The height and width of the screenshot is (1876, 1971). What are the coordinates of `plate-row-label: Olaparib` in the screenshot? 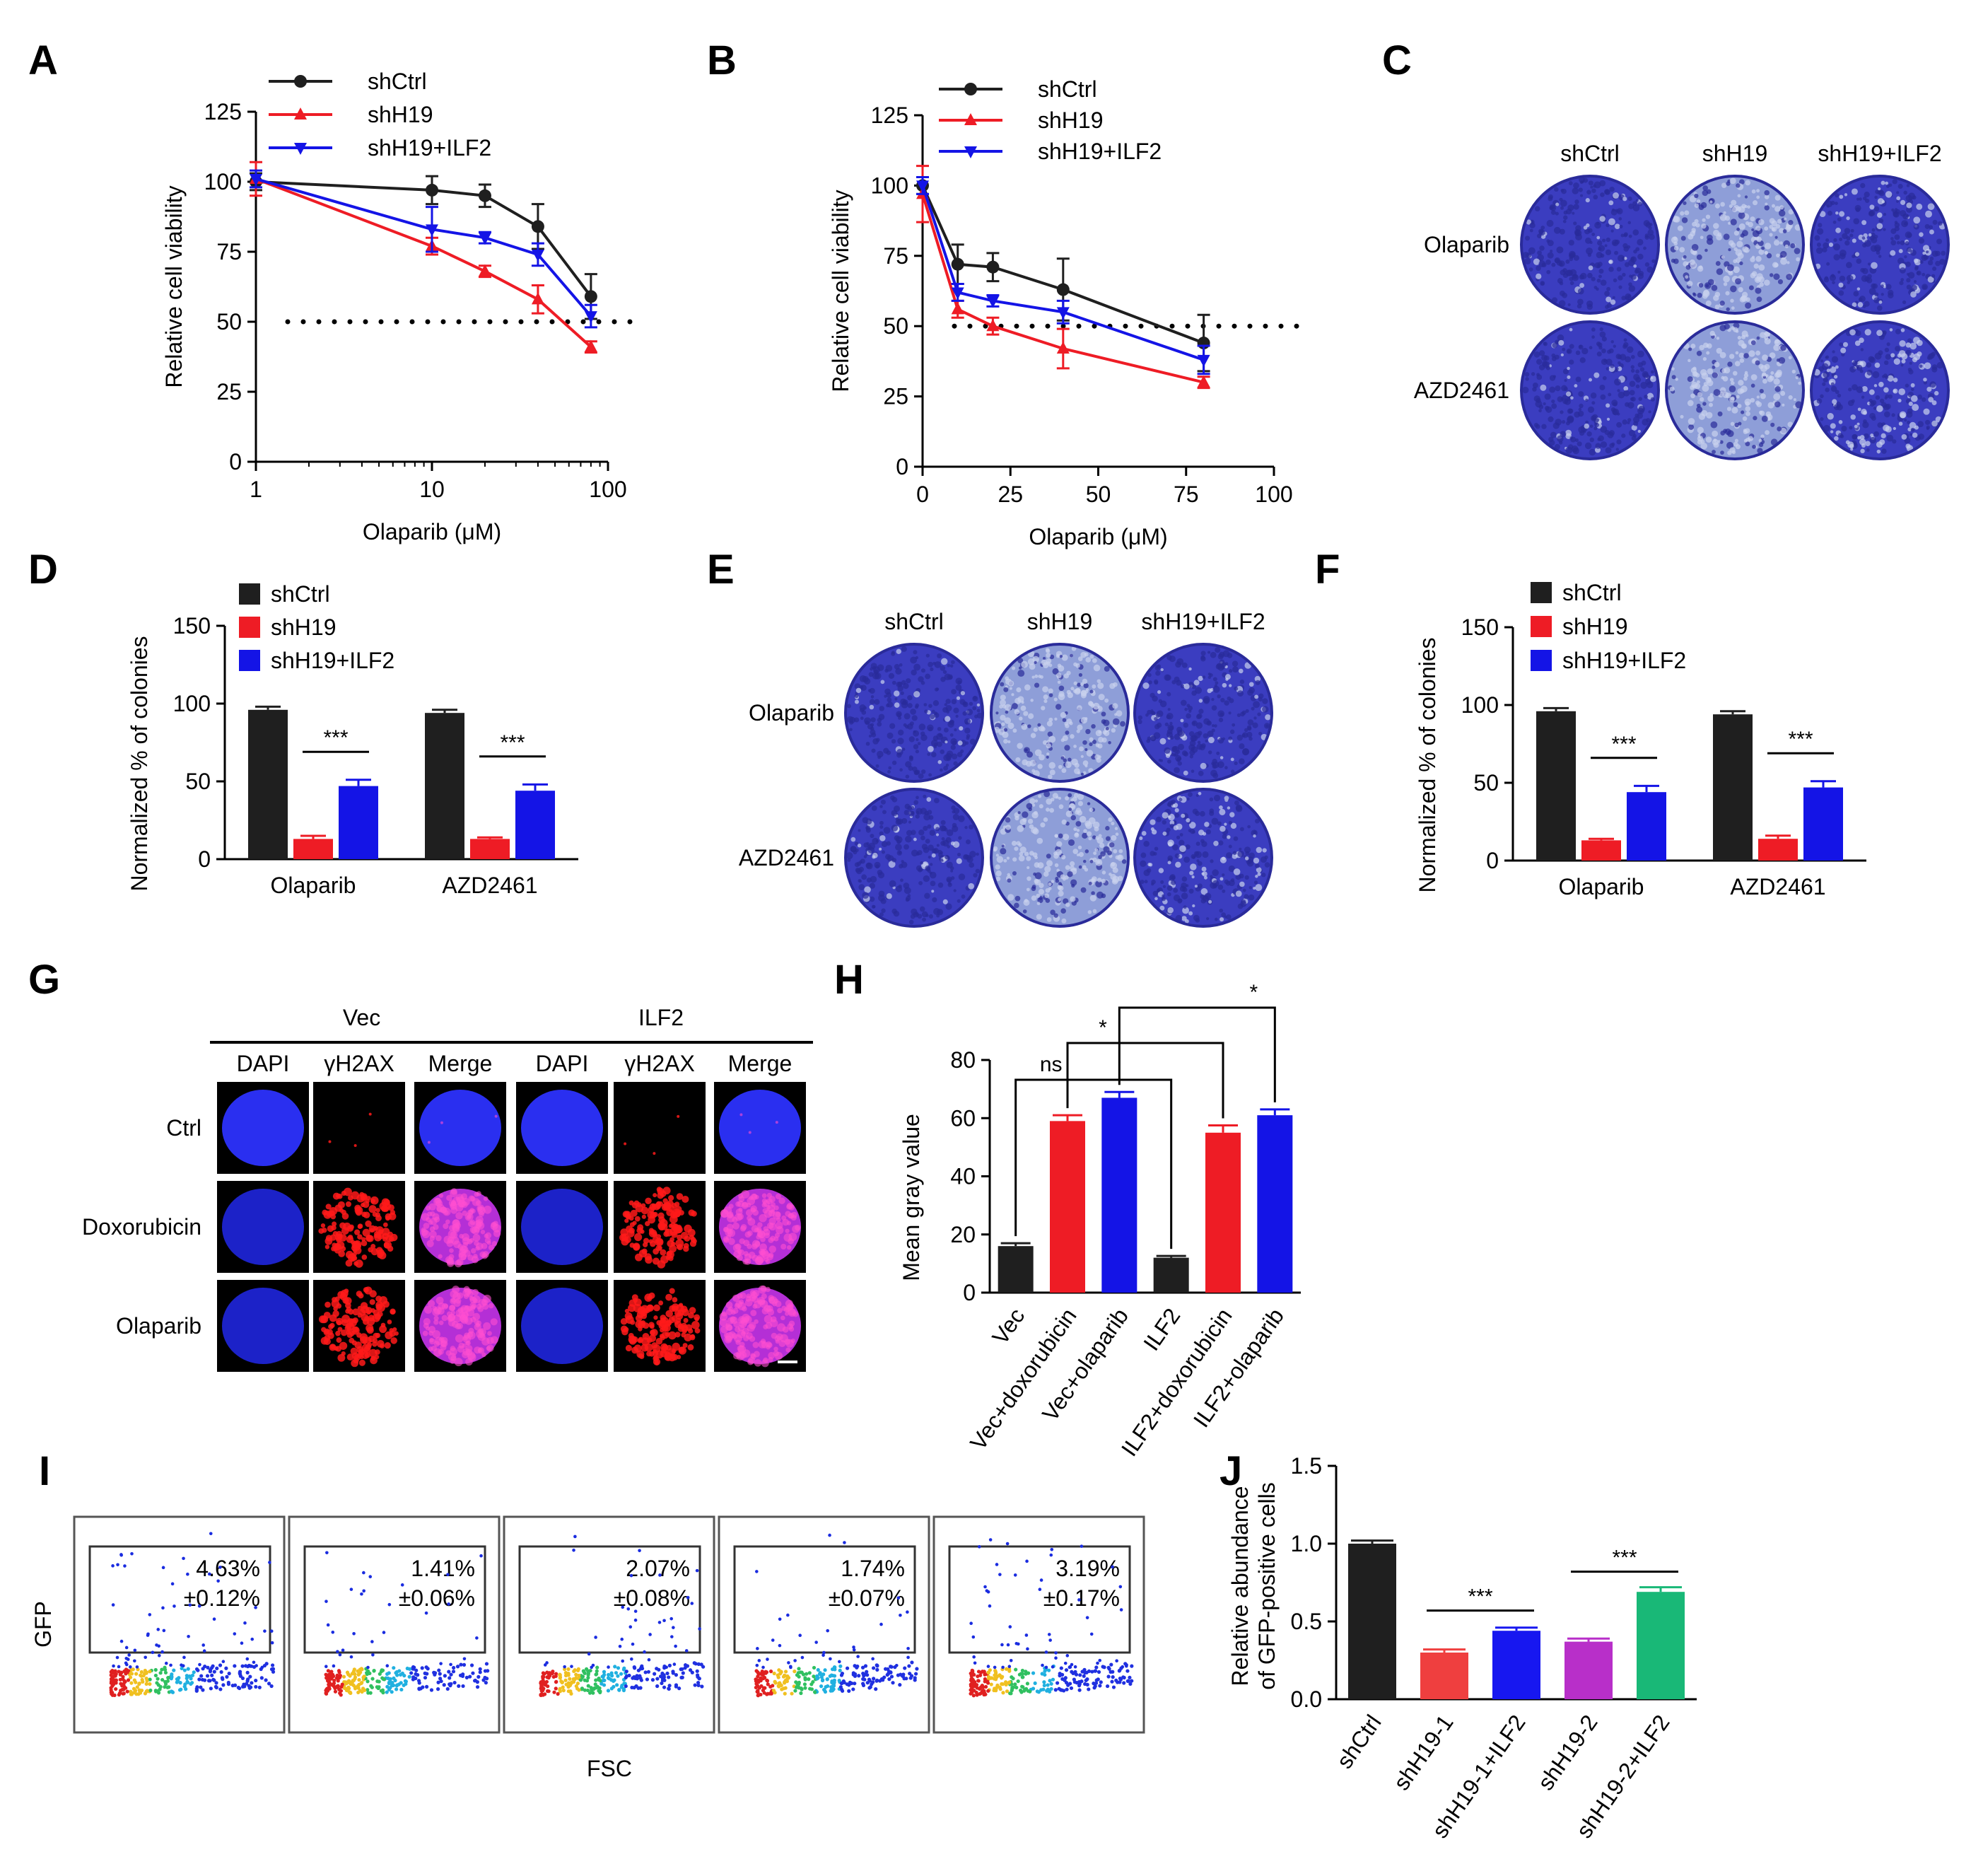 It's located at (1466, 244).